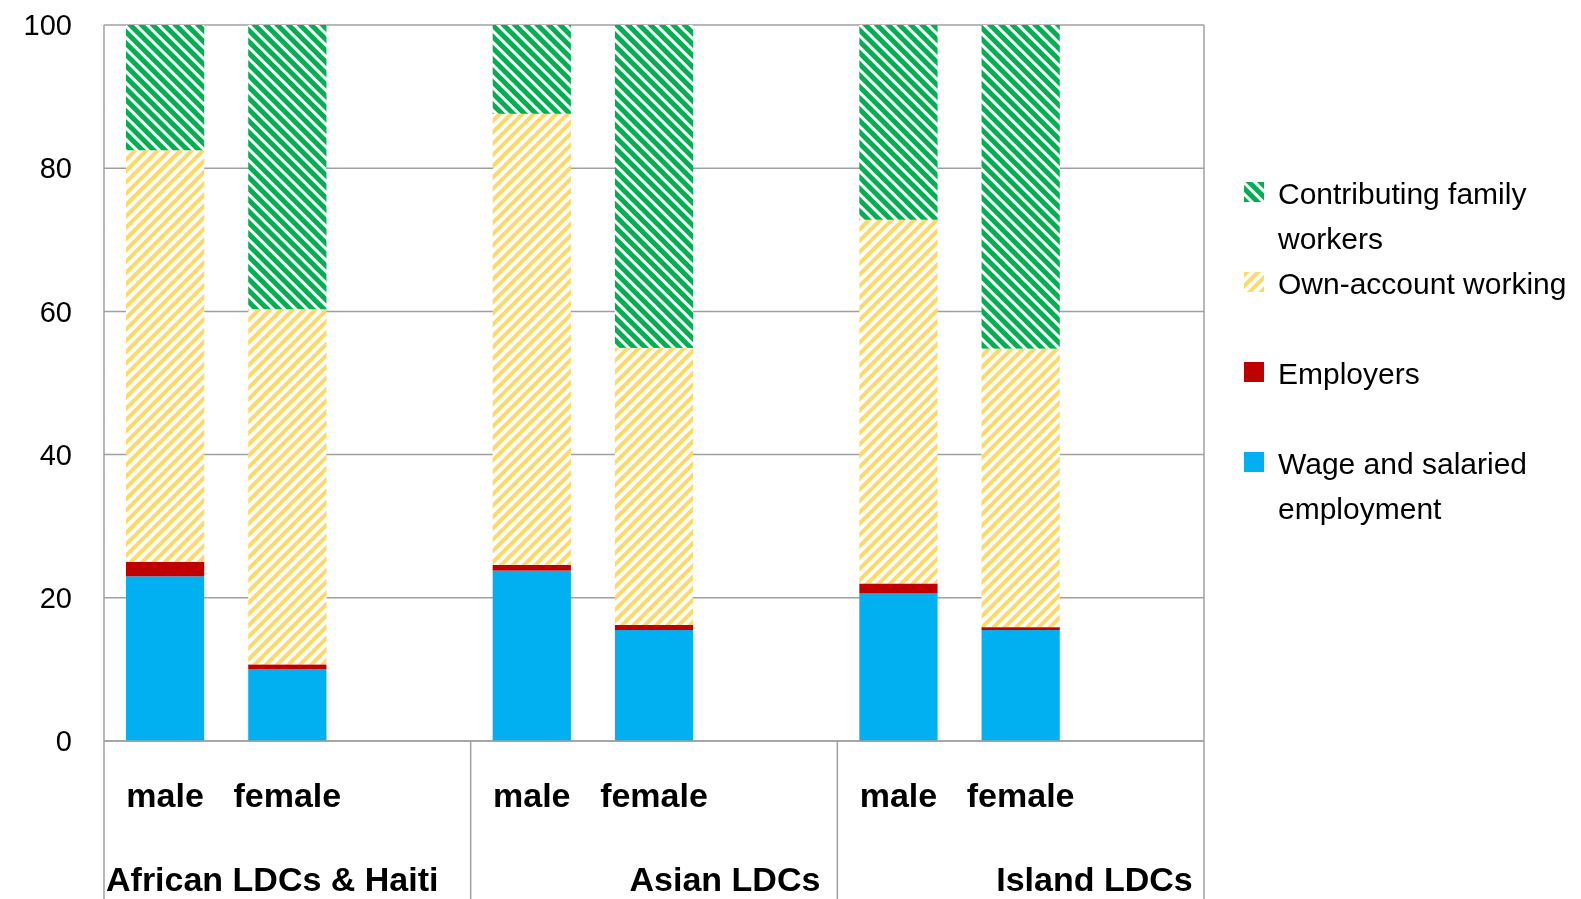 Image resolution: width=1581 pixels, height=899 pixels. Describe the element at coordinates (725, 879) in the screenshot. I see `text: Asian LDCs` at that location.